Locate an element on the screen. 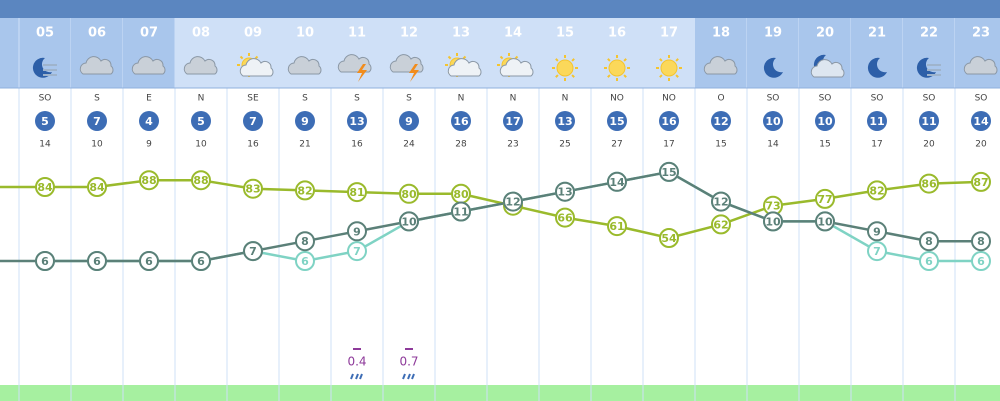  wind-speed: 11 is located at coordinates (876, 121).